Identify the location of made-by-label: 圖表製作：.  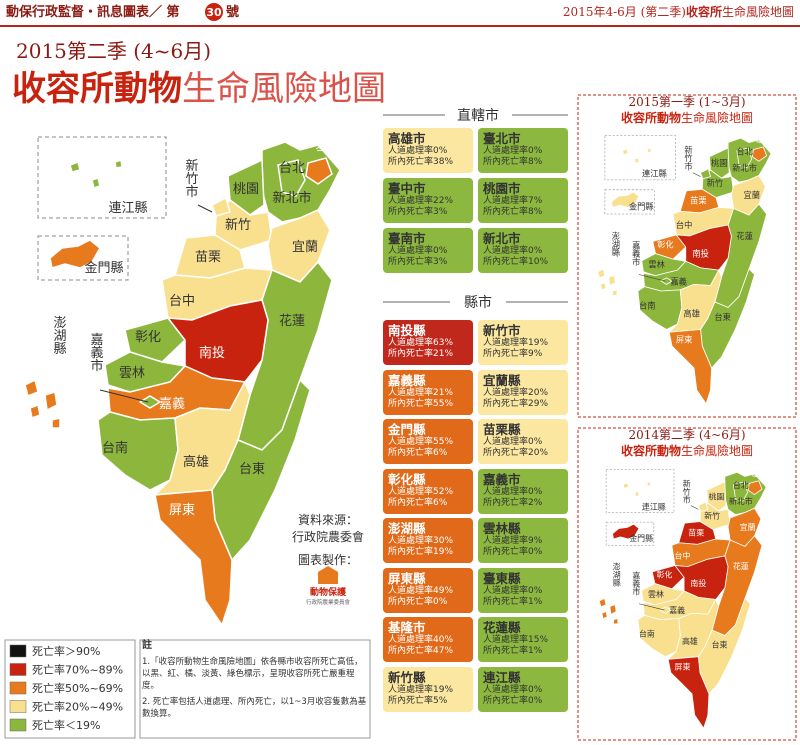
(328, 560).